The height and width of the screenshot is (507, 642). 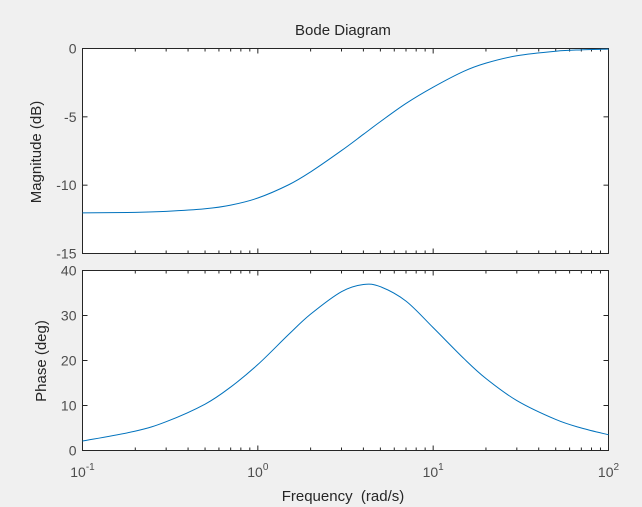 What do you see at coordinates (343, 496) in the screenshot?
I see `x-axis-label: Frequency (rad/s)` at bounding box center [343, 496].